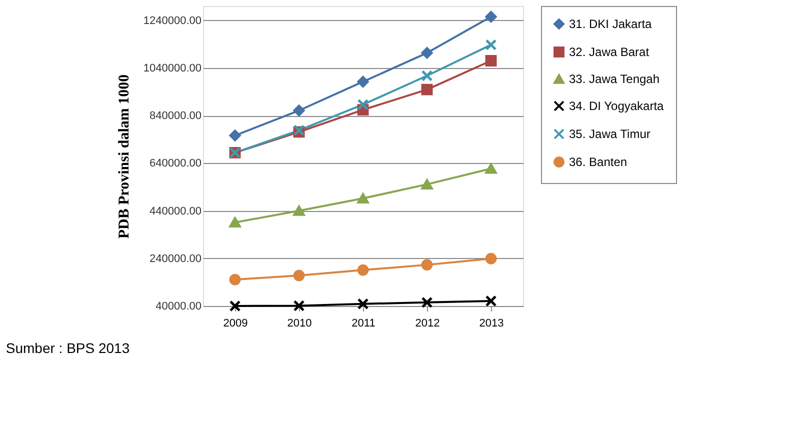 This screenshot has height=442, width=788. I want to click on text: Sumber : BPS 2013, so click(68, 348).